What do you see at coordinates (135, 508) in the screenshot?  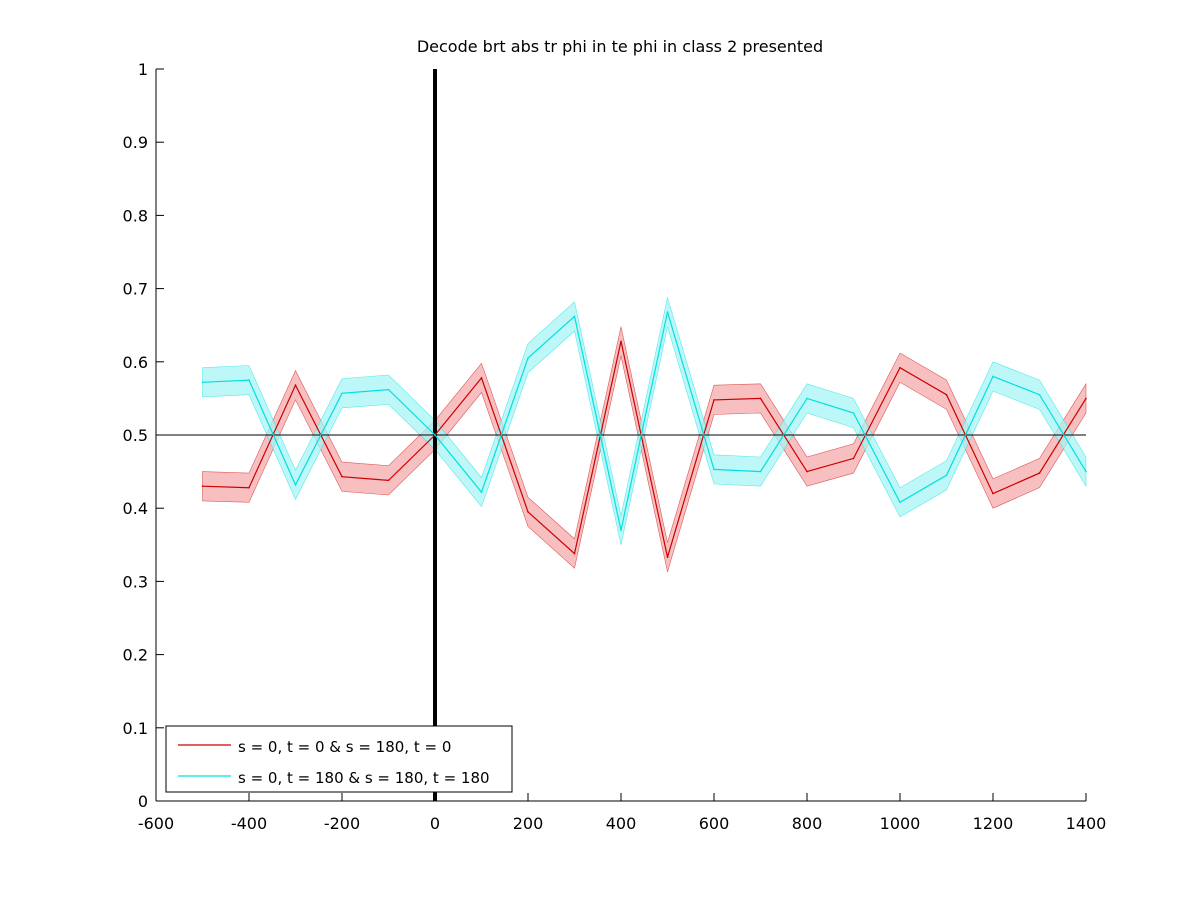 I see `y-tick-label: 0.4` at bounding box center [135, 508].